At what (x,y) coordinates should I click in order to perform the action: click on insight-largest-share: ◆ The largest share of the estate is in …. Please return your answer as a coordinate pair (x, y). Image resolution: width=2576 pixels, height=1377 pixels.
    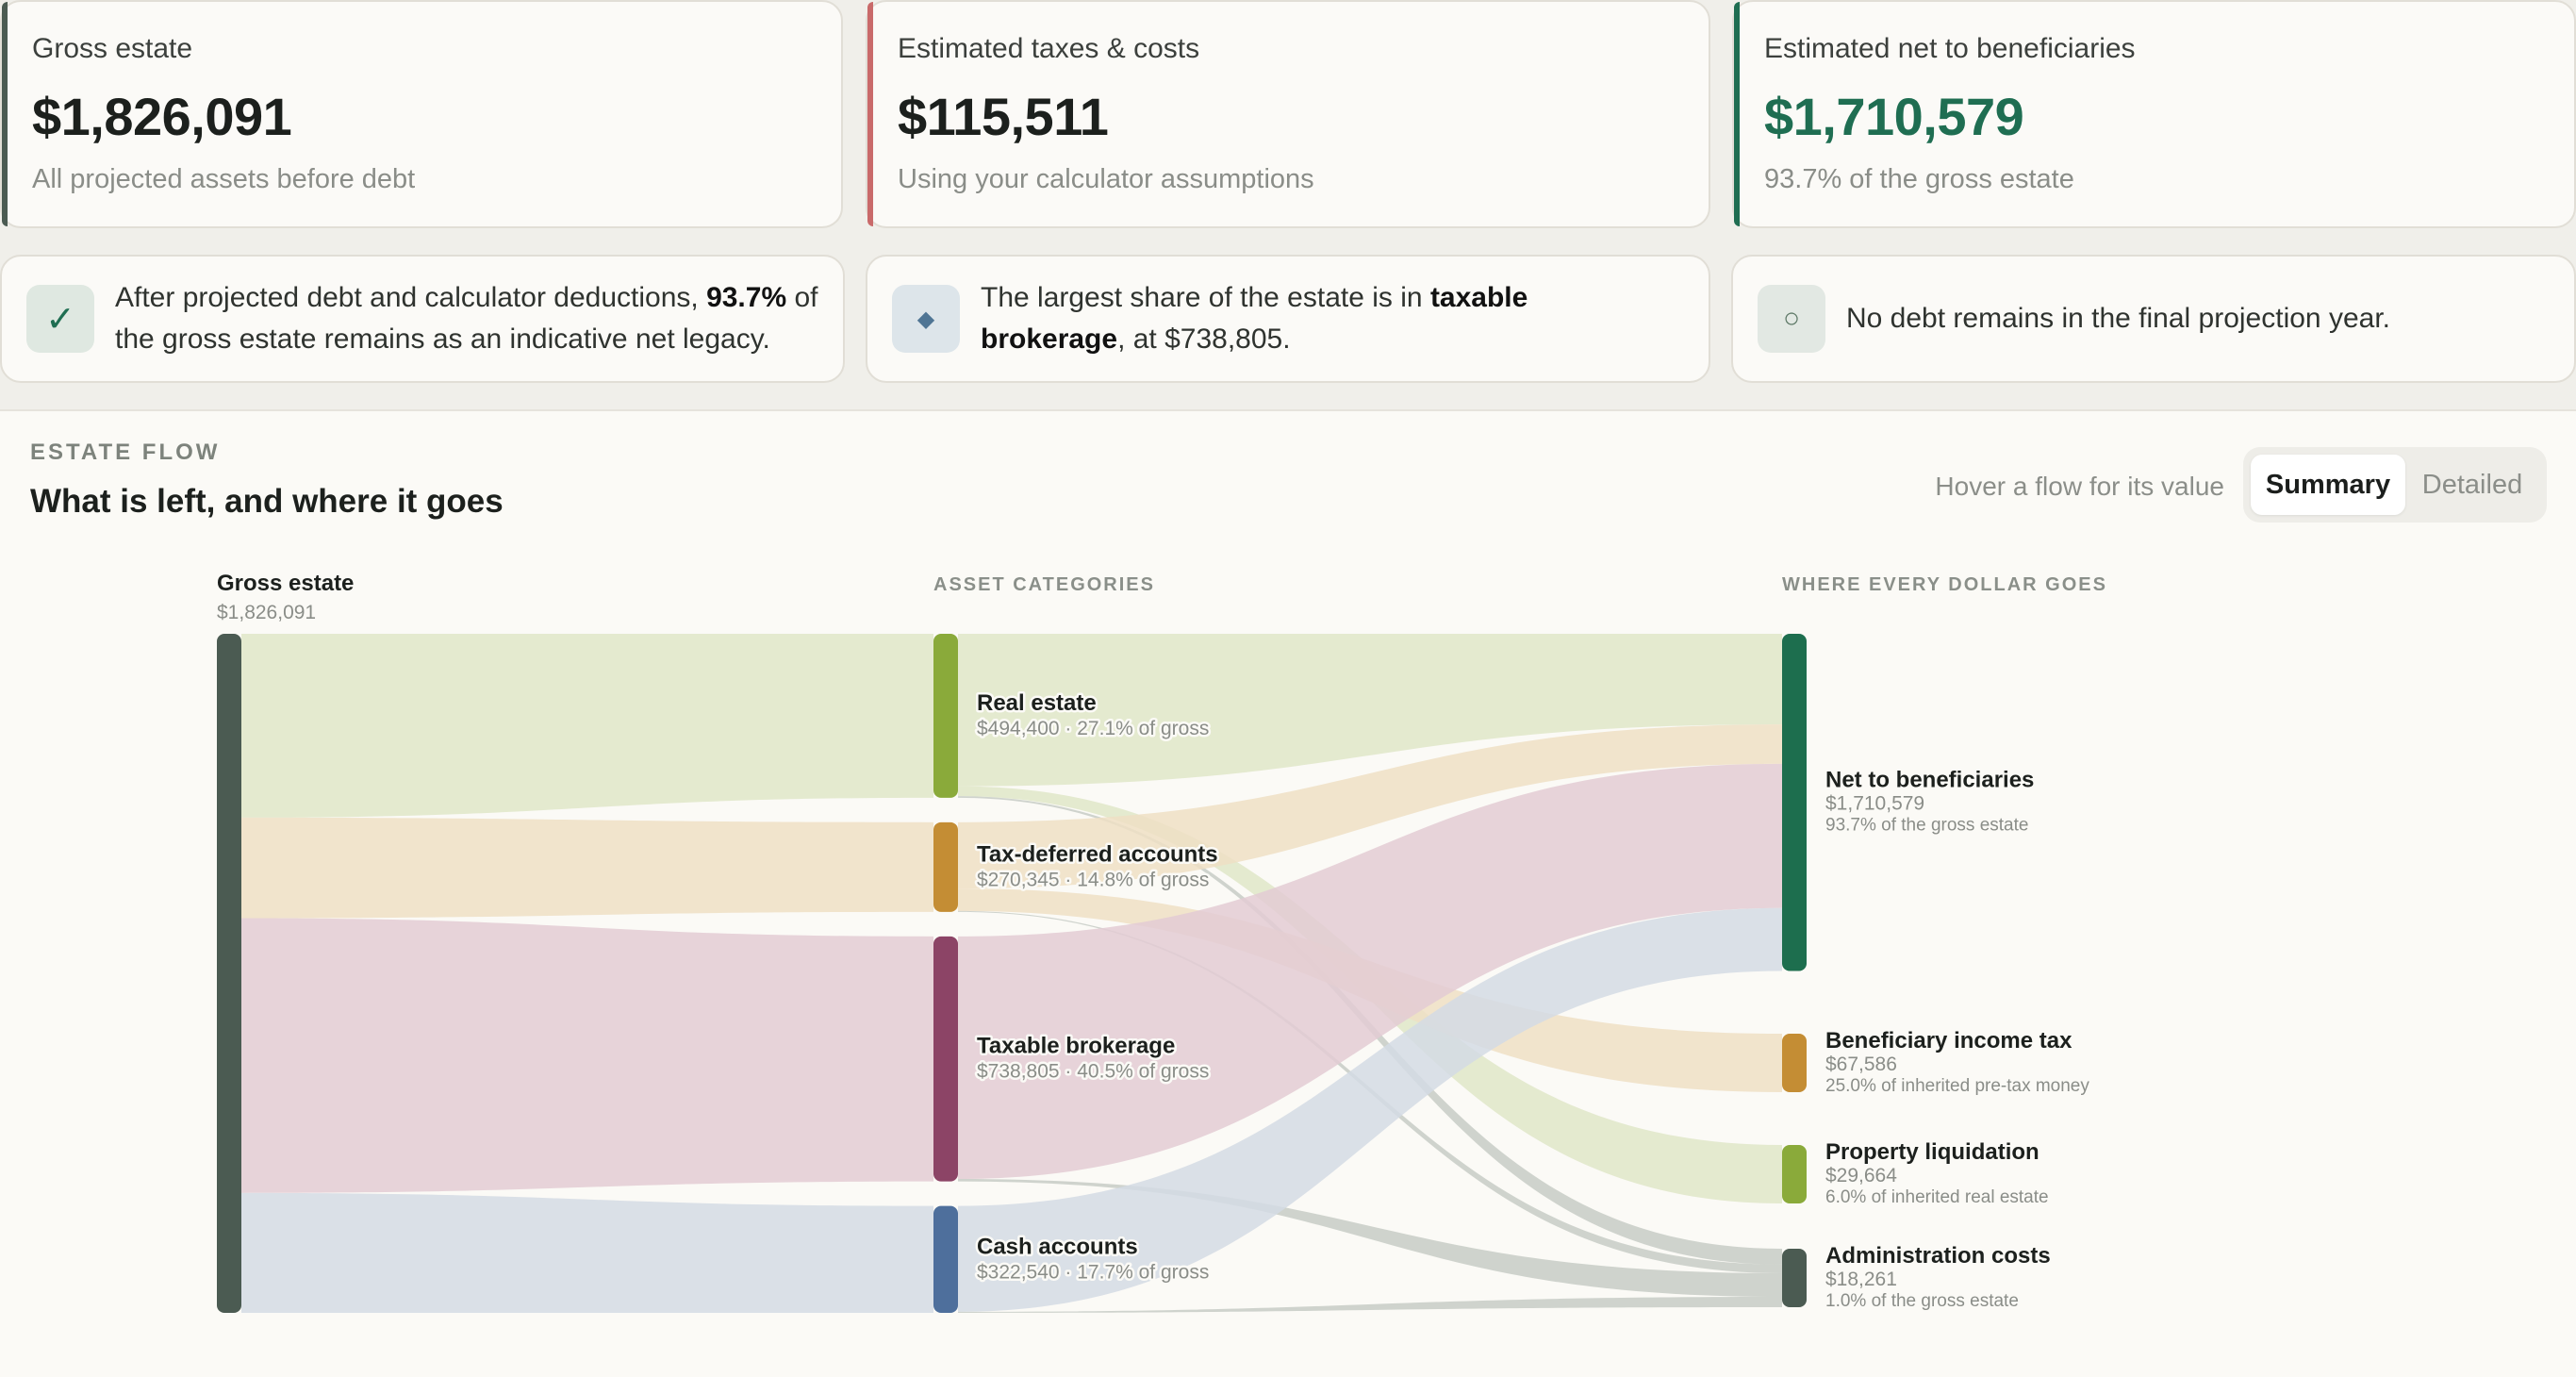
    Looking at the image, I should click on (1288, 319).